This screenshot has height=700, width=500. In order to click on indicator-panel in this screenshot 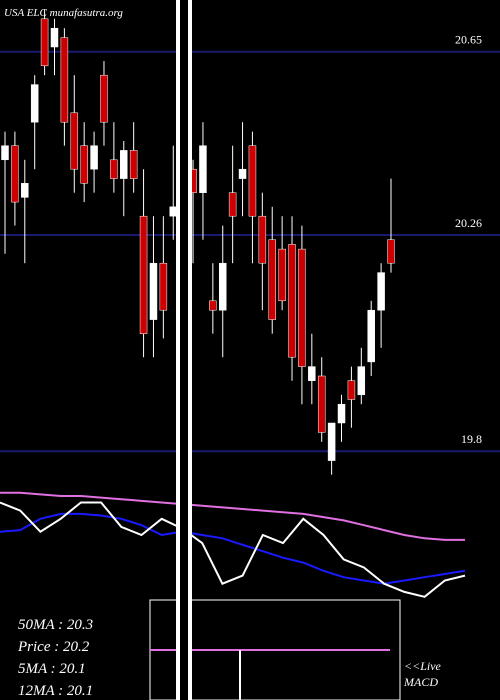, I will do `click(233, 544)`.